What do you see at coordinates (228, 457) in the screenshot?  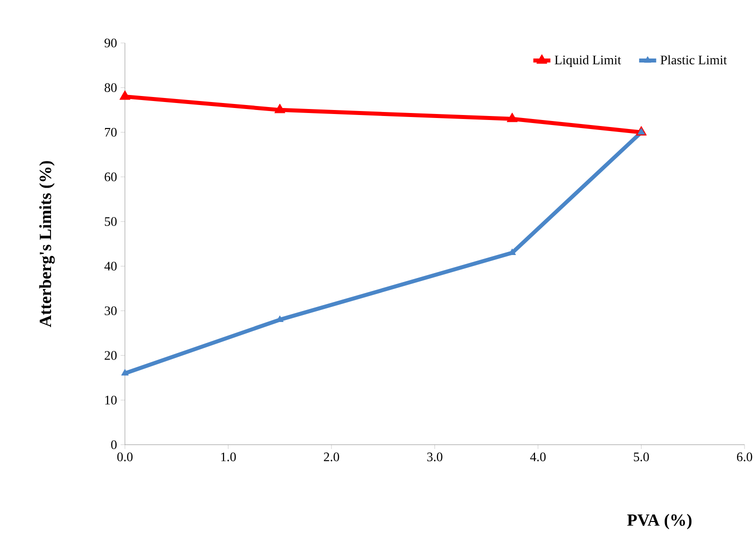 I see `x-tick-label: 1.0` at bounding box center [228, 457].